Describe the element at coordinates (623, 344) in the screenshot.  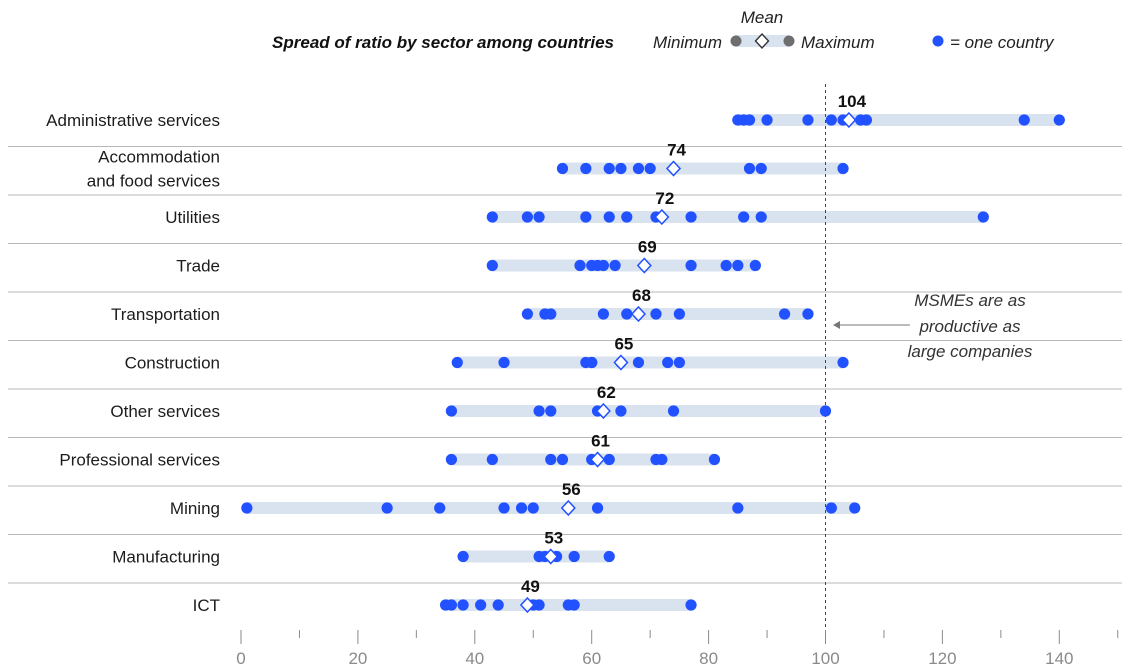
I see `mean-label-construction: 65` at that location.